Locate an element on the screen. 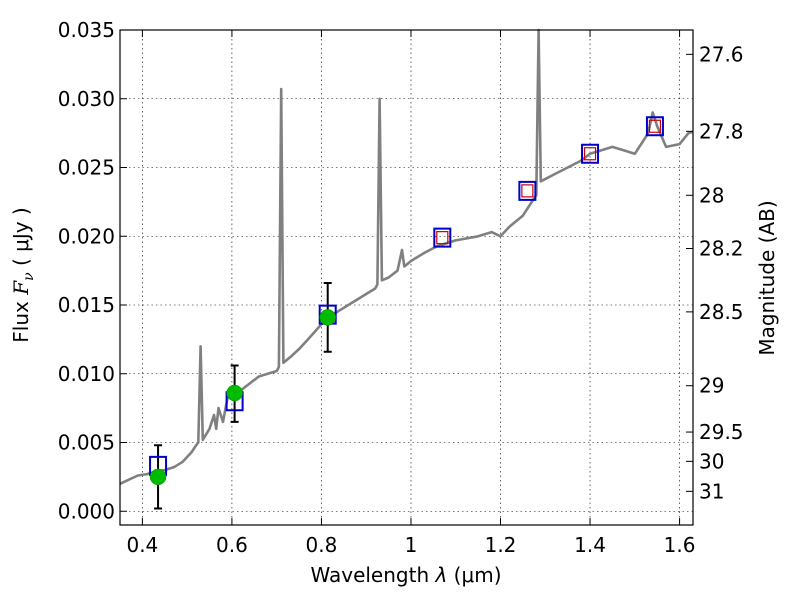  x-axis-label: Wavelength λ (μm) is located at coordinates (405, 575).